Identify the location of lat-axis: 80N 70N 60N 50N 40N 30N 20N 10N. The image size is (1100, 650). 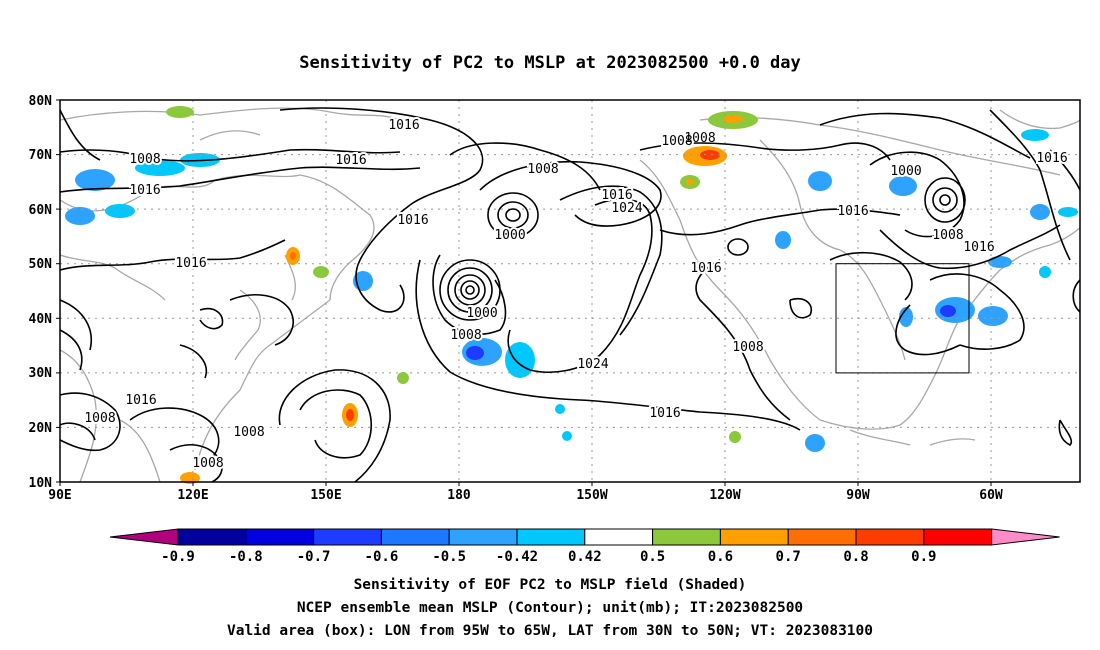
(44, 292).